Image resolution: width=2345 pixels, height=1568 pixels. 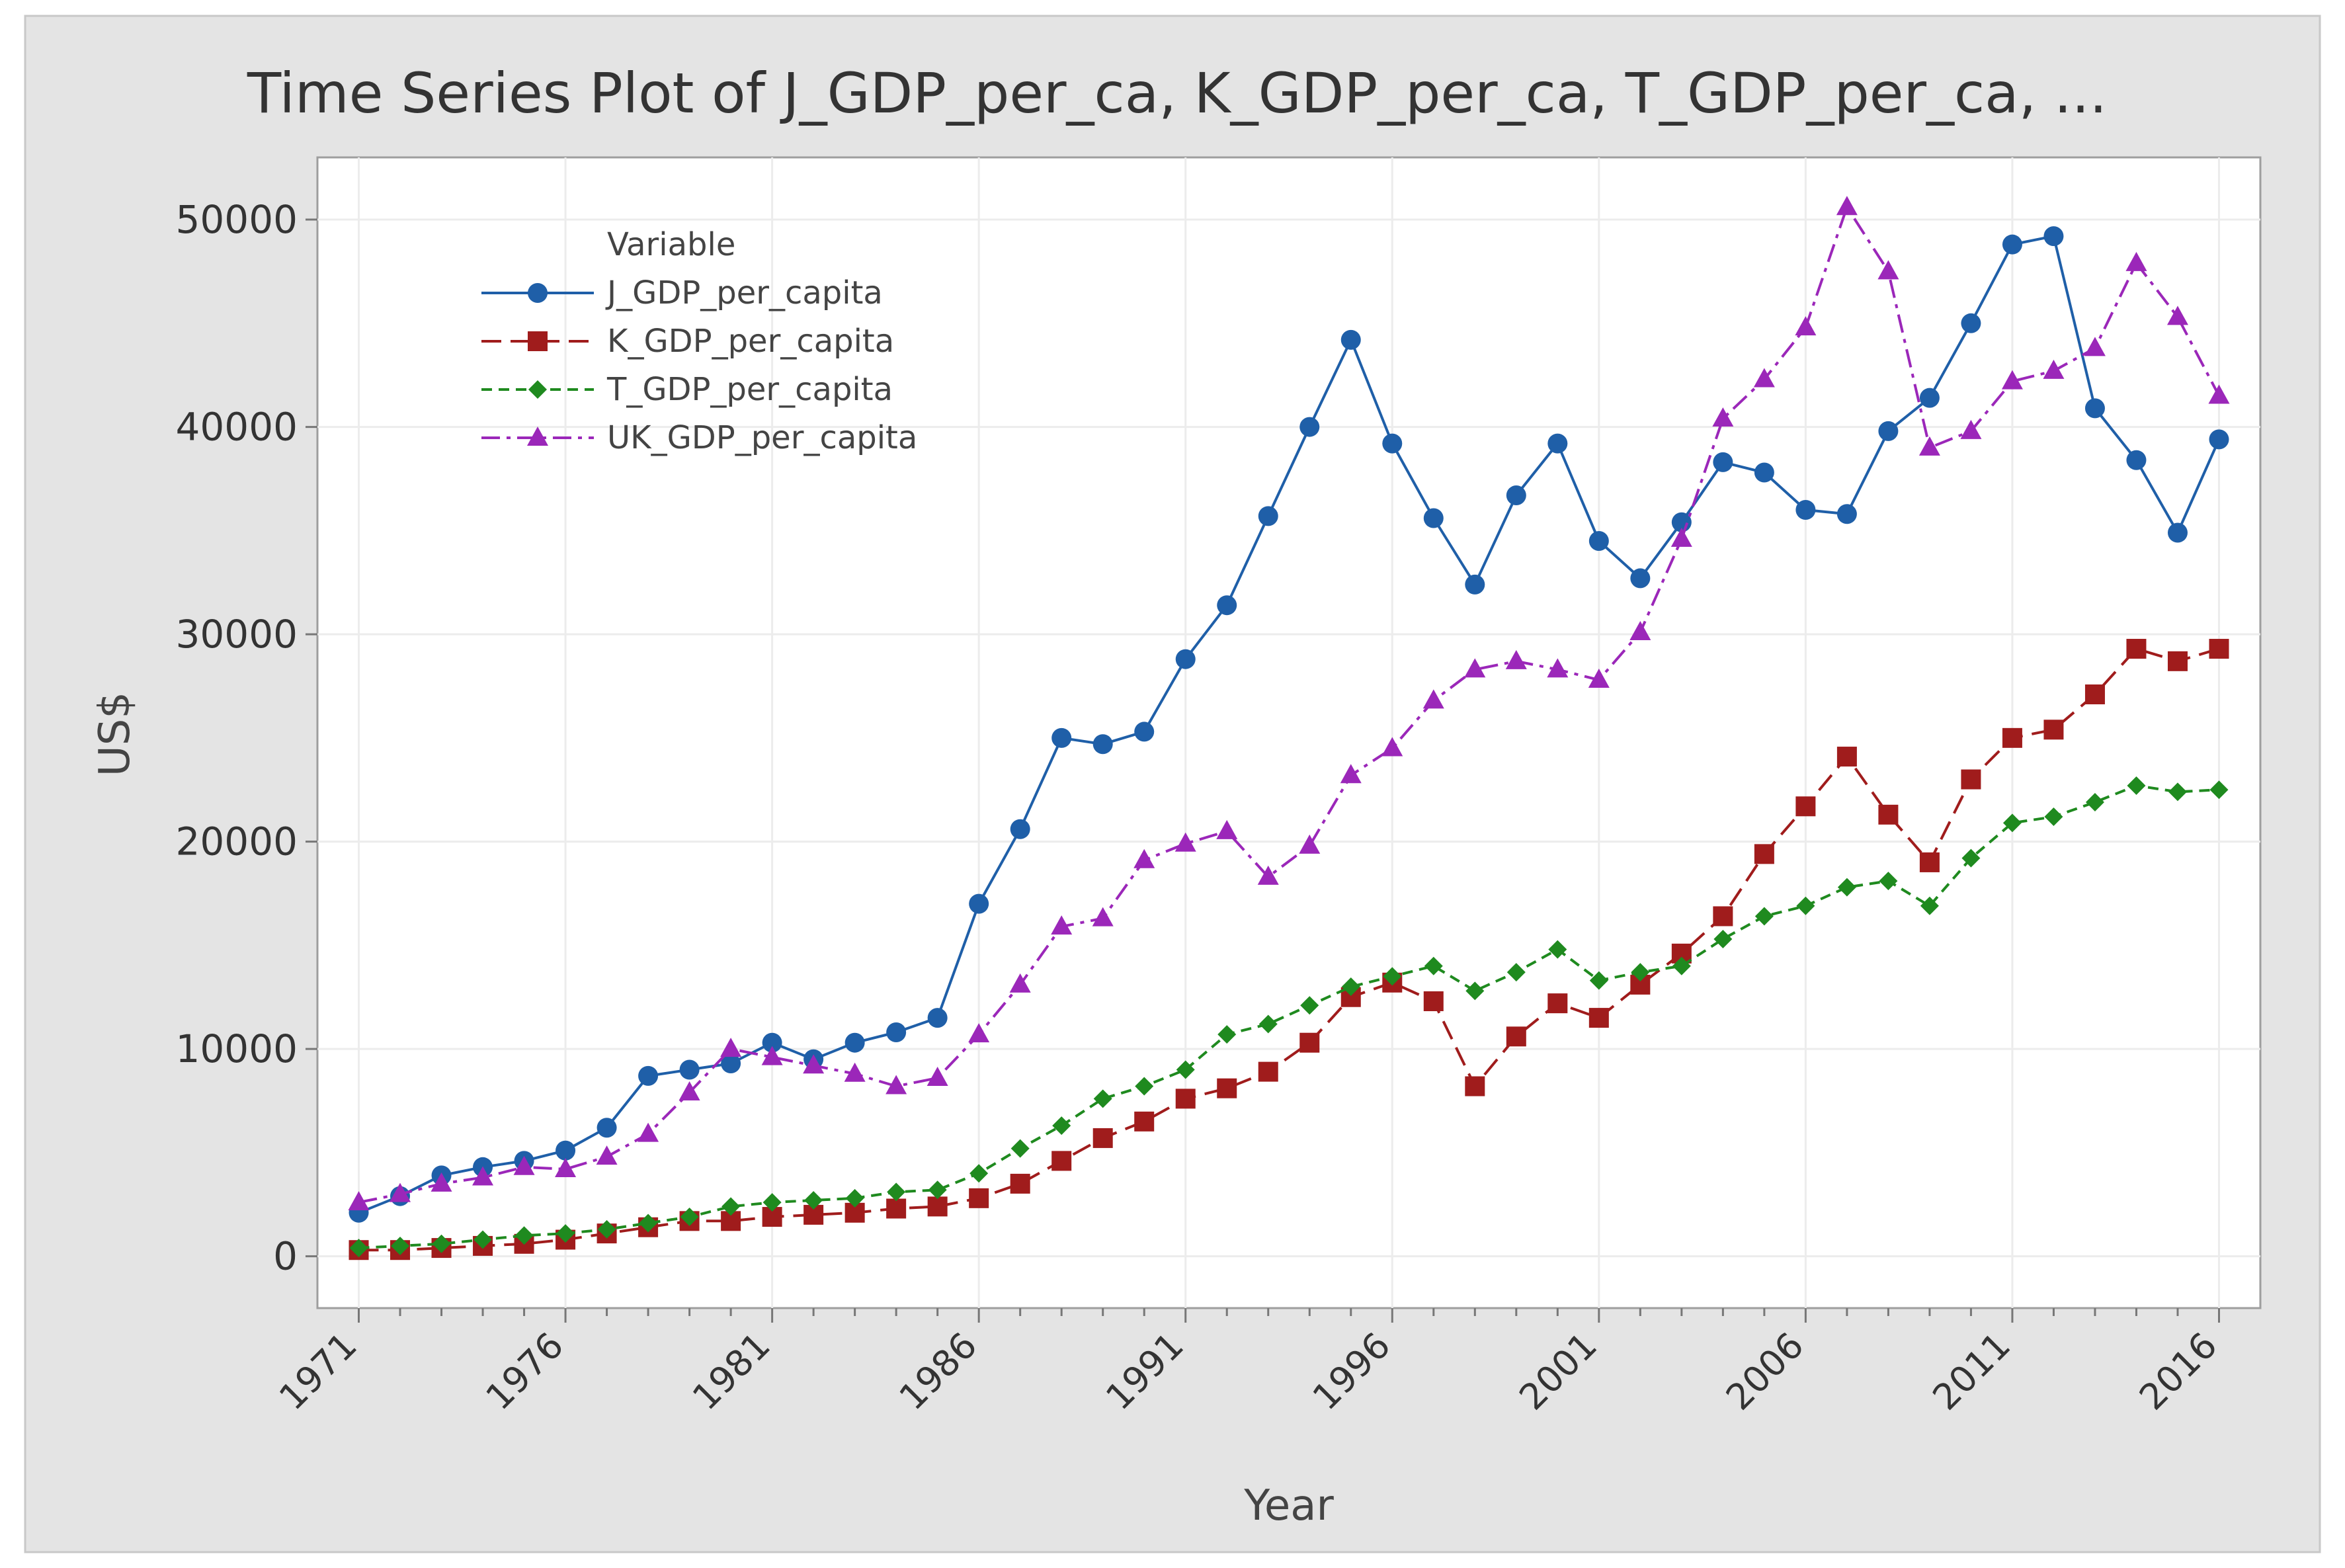 What do you see at coordinates (744, 292) in the screenshot?
I see `legend-label: J_GDP_per_capita` at bounding box center [744, 292].